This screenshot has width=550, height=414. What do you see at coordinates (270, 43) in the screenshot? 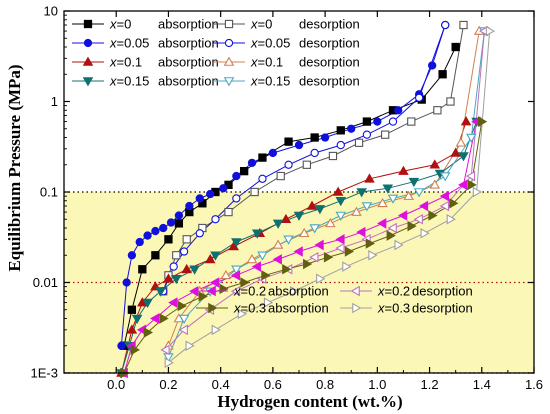
I see `legend-label-3: x=0.05` at bounding box center [270, 43].